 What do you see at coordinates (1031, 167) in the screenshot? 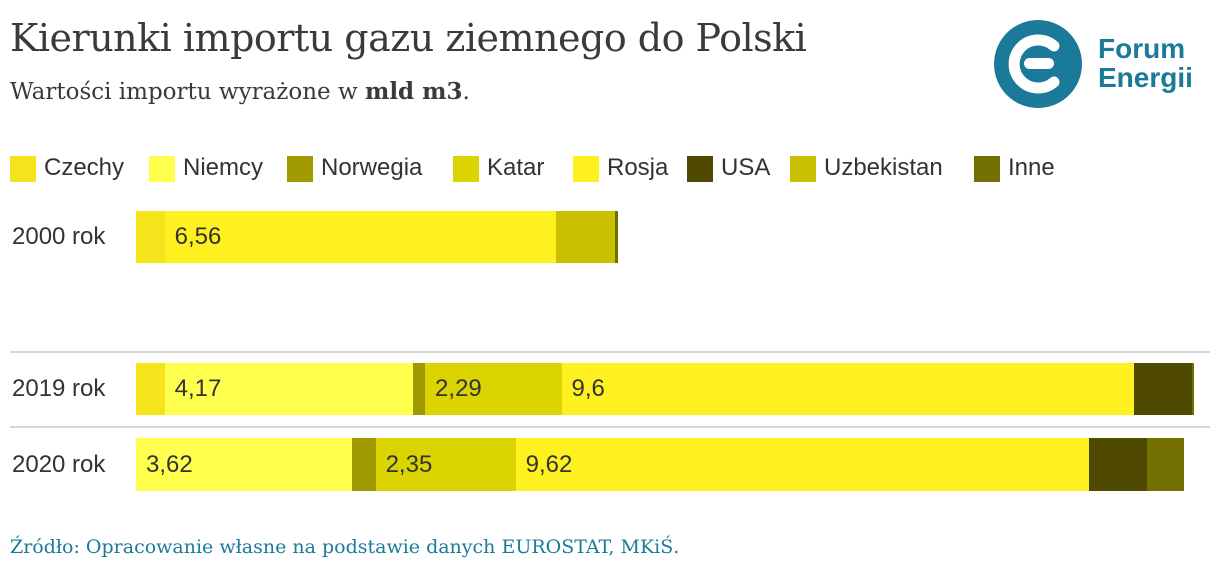
I see `legend-label: Inne` at bounding box center [1031, 167].